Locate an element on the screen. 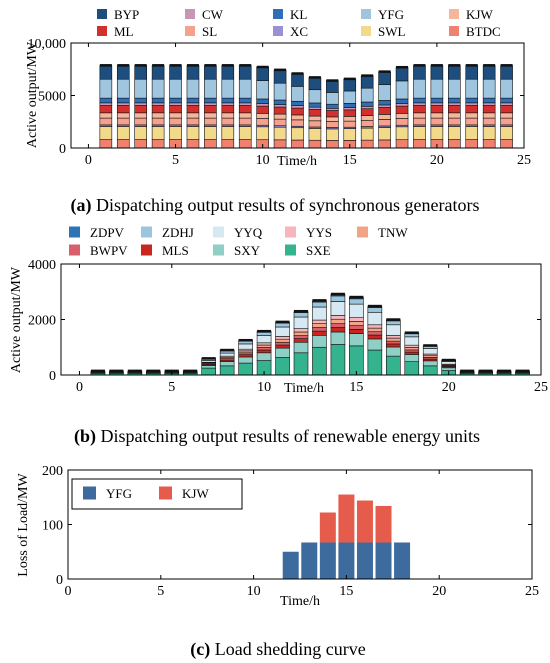  caption-label-c: (c) is located at coordinates (200, 649).